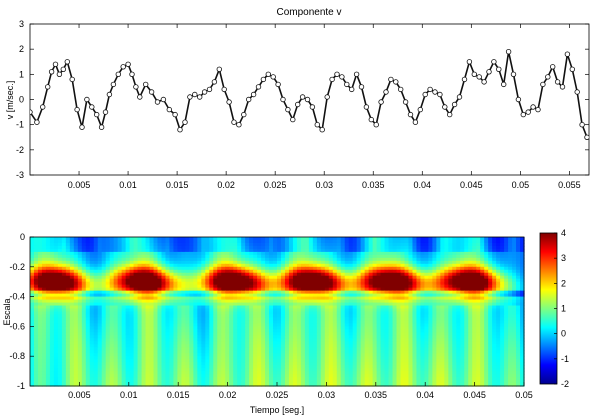 Image resolution: width=595 pixels, height=418 pixels. Describe the element at coordinates (521, 185) in the screenshot. I see `x-tick-label: 0.05` at that location.